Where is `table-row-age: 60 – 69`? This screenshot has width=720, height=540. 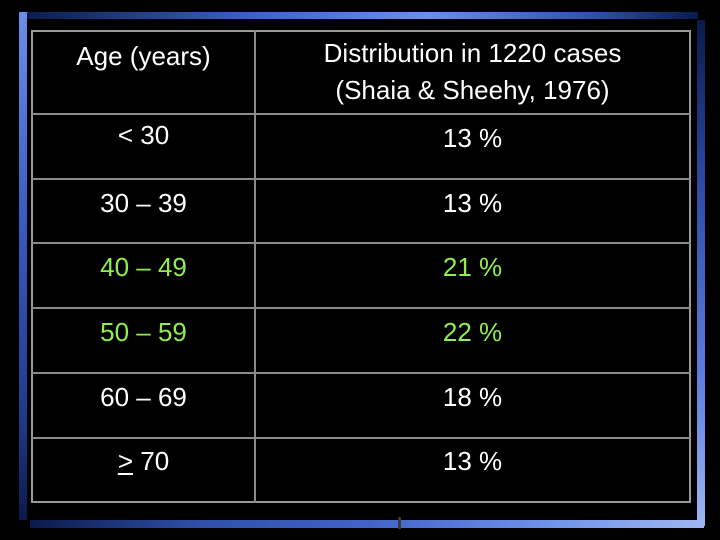 table-row-age: 60 – 69 is located at coordinates (143, 396).